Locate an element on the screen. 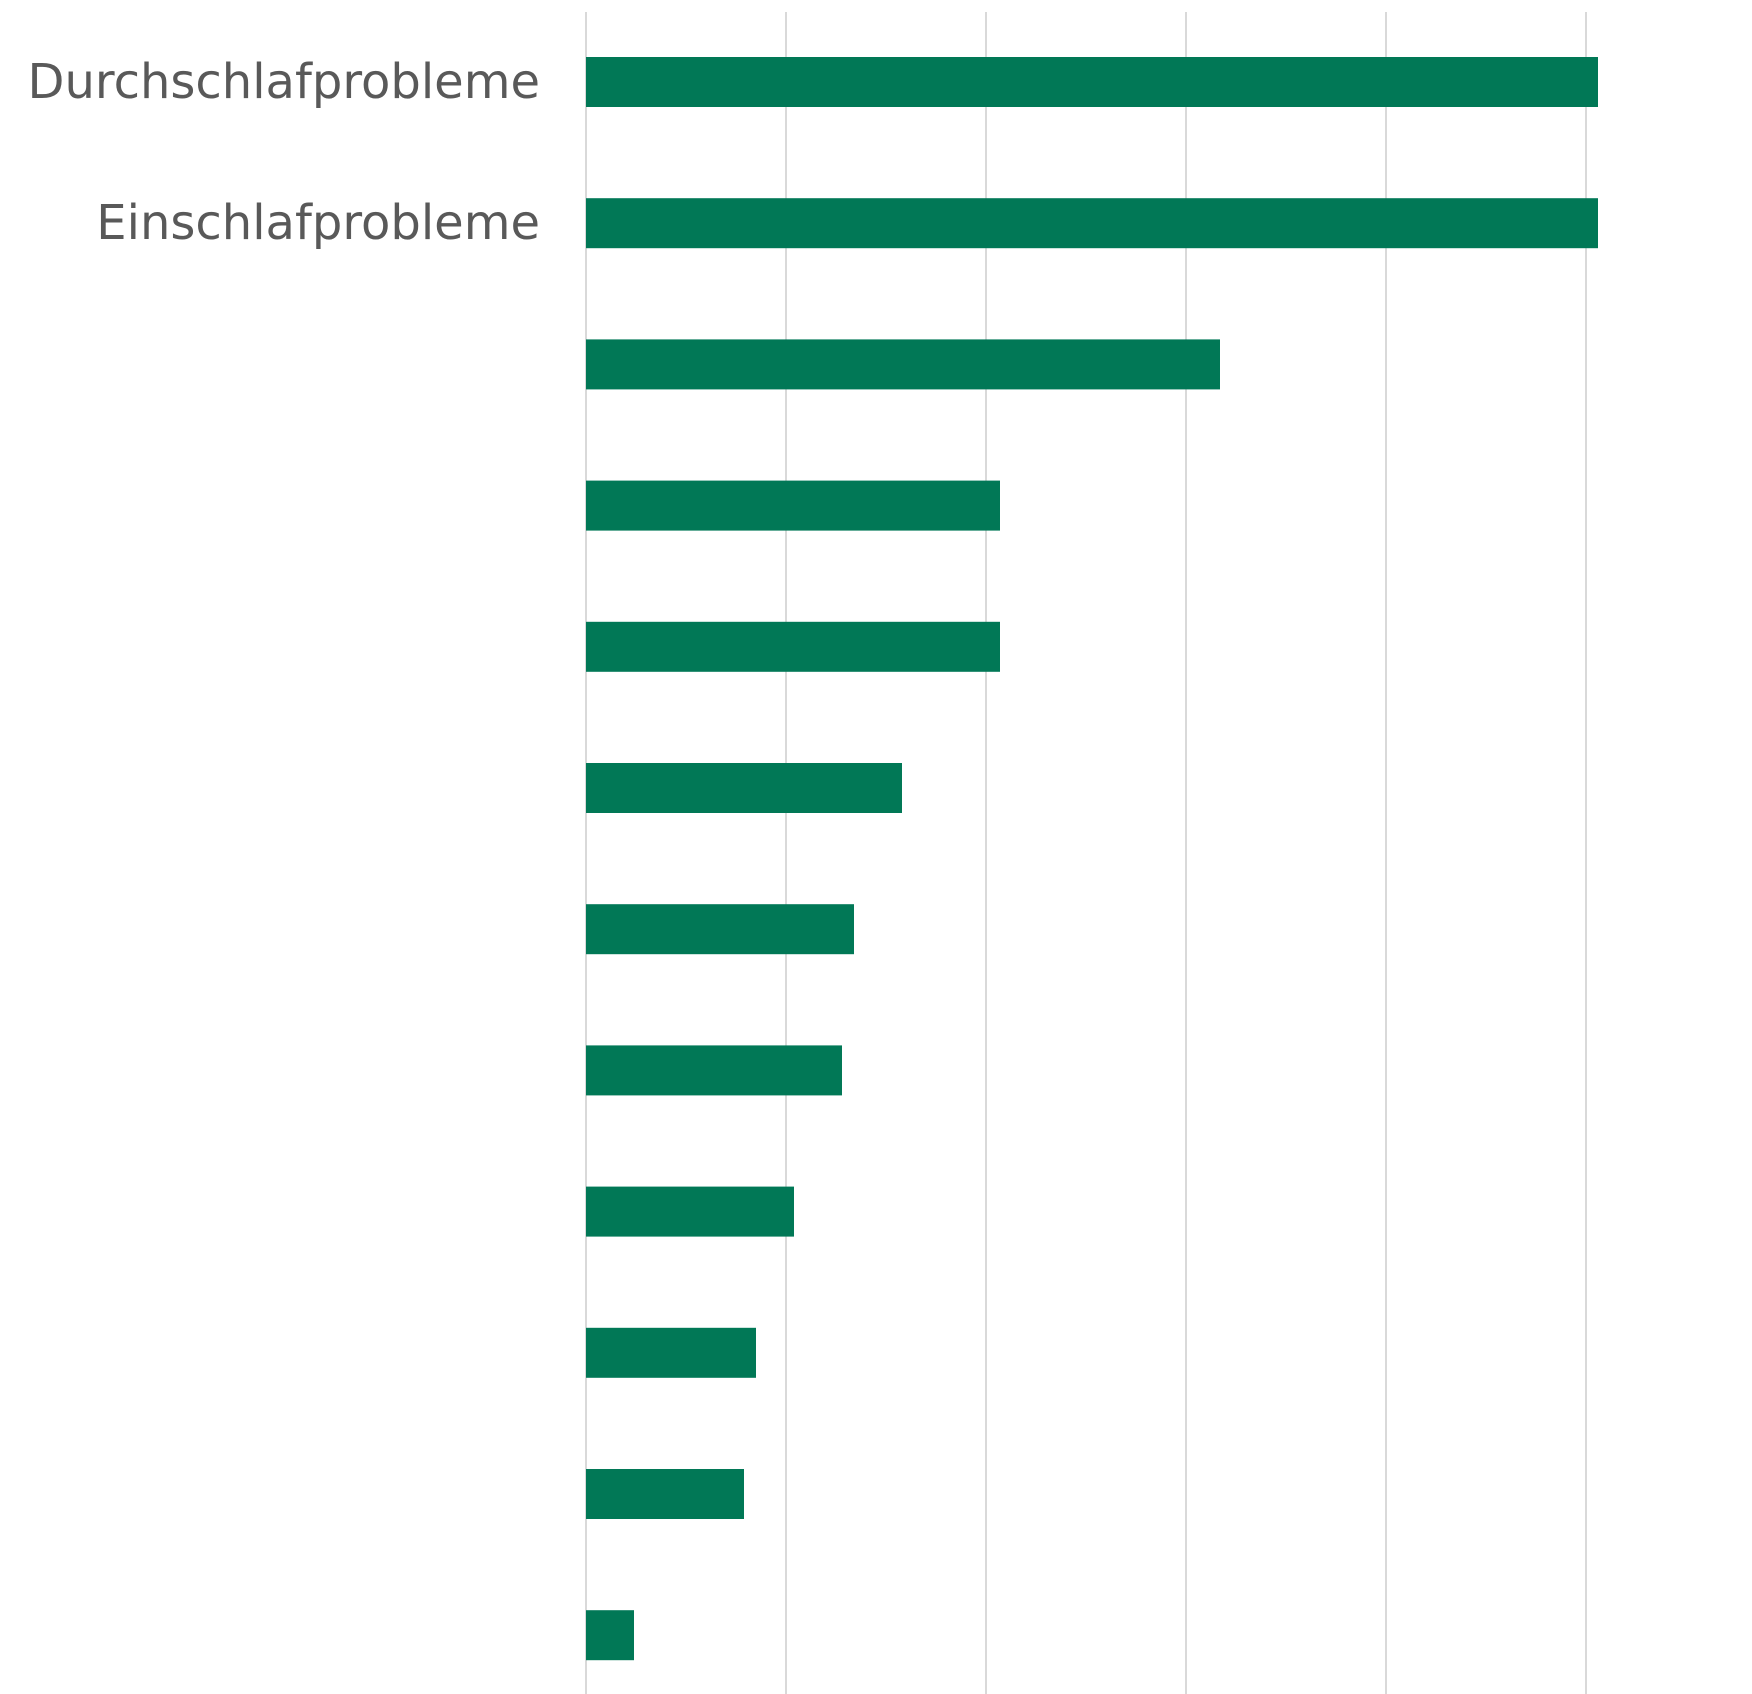 Image resolution: width=1752 pixels, height=1694 pixels. category-label: Durchschlafprobleme is located at coordinates (284, 82).